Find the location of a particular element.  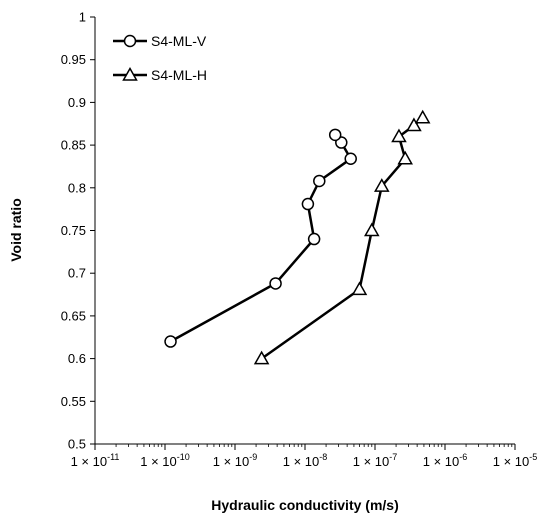

y-axis-title: Void ratio is located at coordinates (16, 230).